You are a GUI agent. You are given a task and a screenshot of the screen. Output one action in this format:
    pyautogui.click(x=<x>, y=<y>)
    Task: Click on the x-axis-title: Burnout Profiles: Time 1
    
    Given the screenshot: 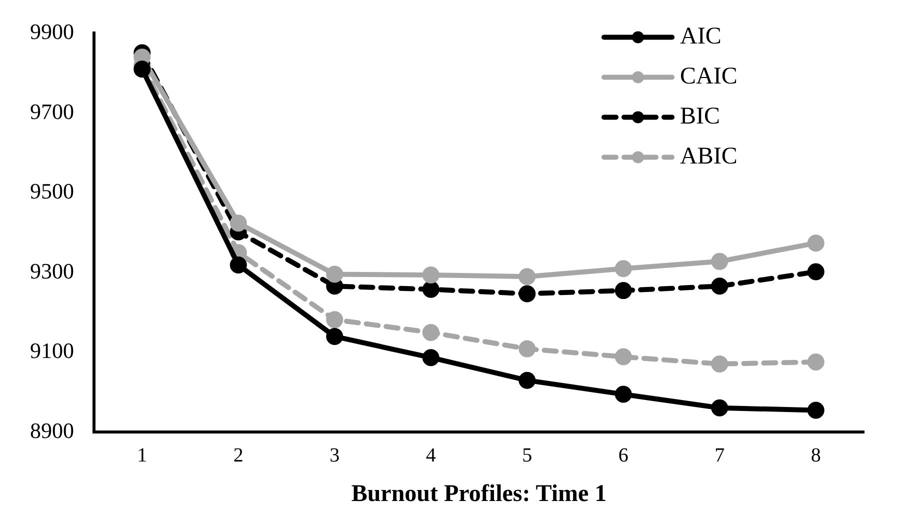 What is the action you would take?
    pyautogui.click(x=479, y=493)
    